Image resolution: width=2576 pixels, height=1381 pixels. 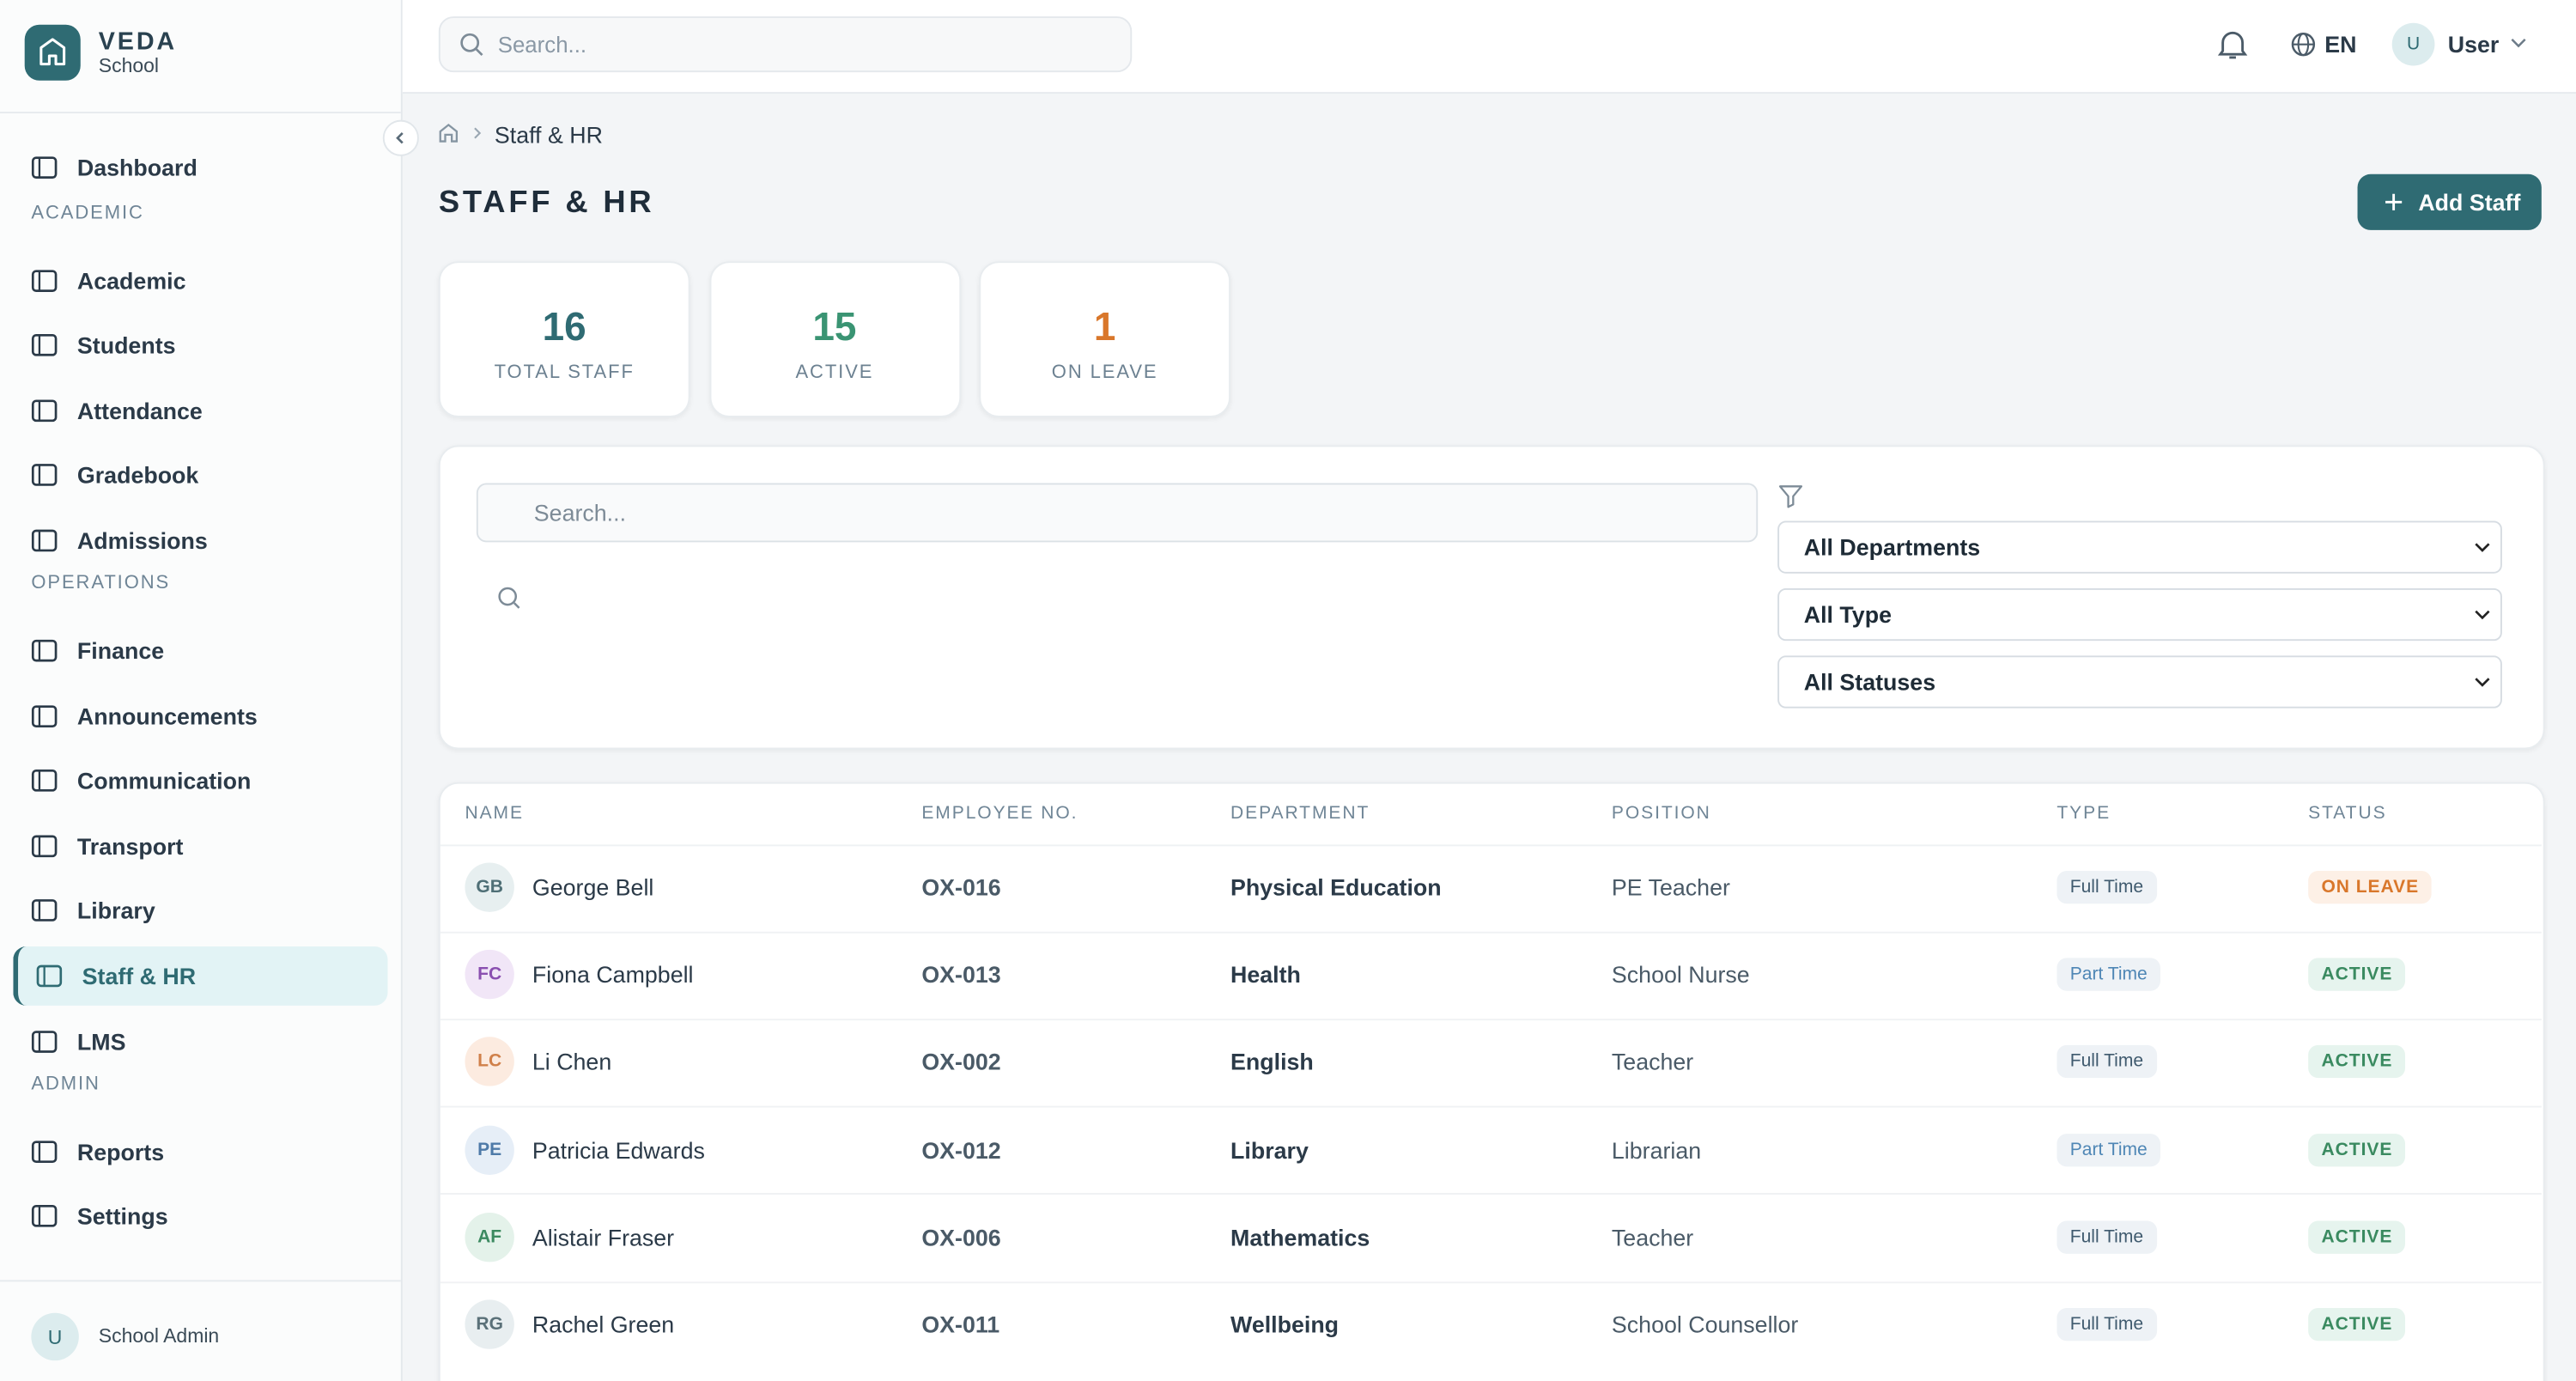 I want to click on avatar: PE, so click(x=490, y=1149).